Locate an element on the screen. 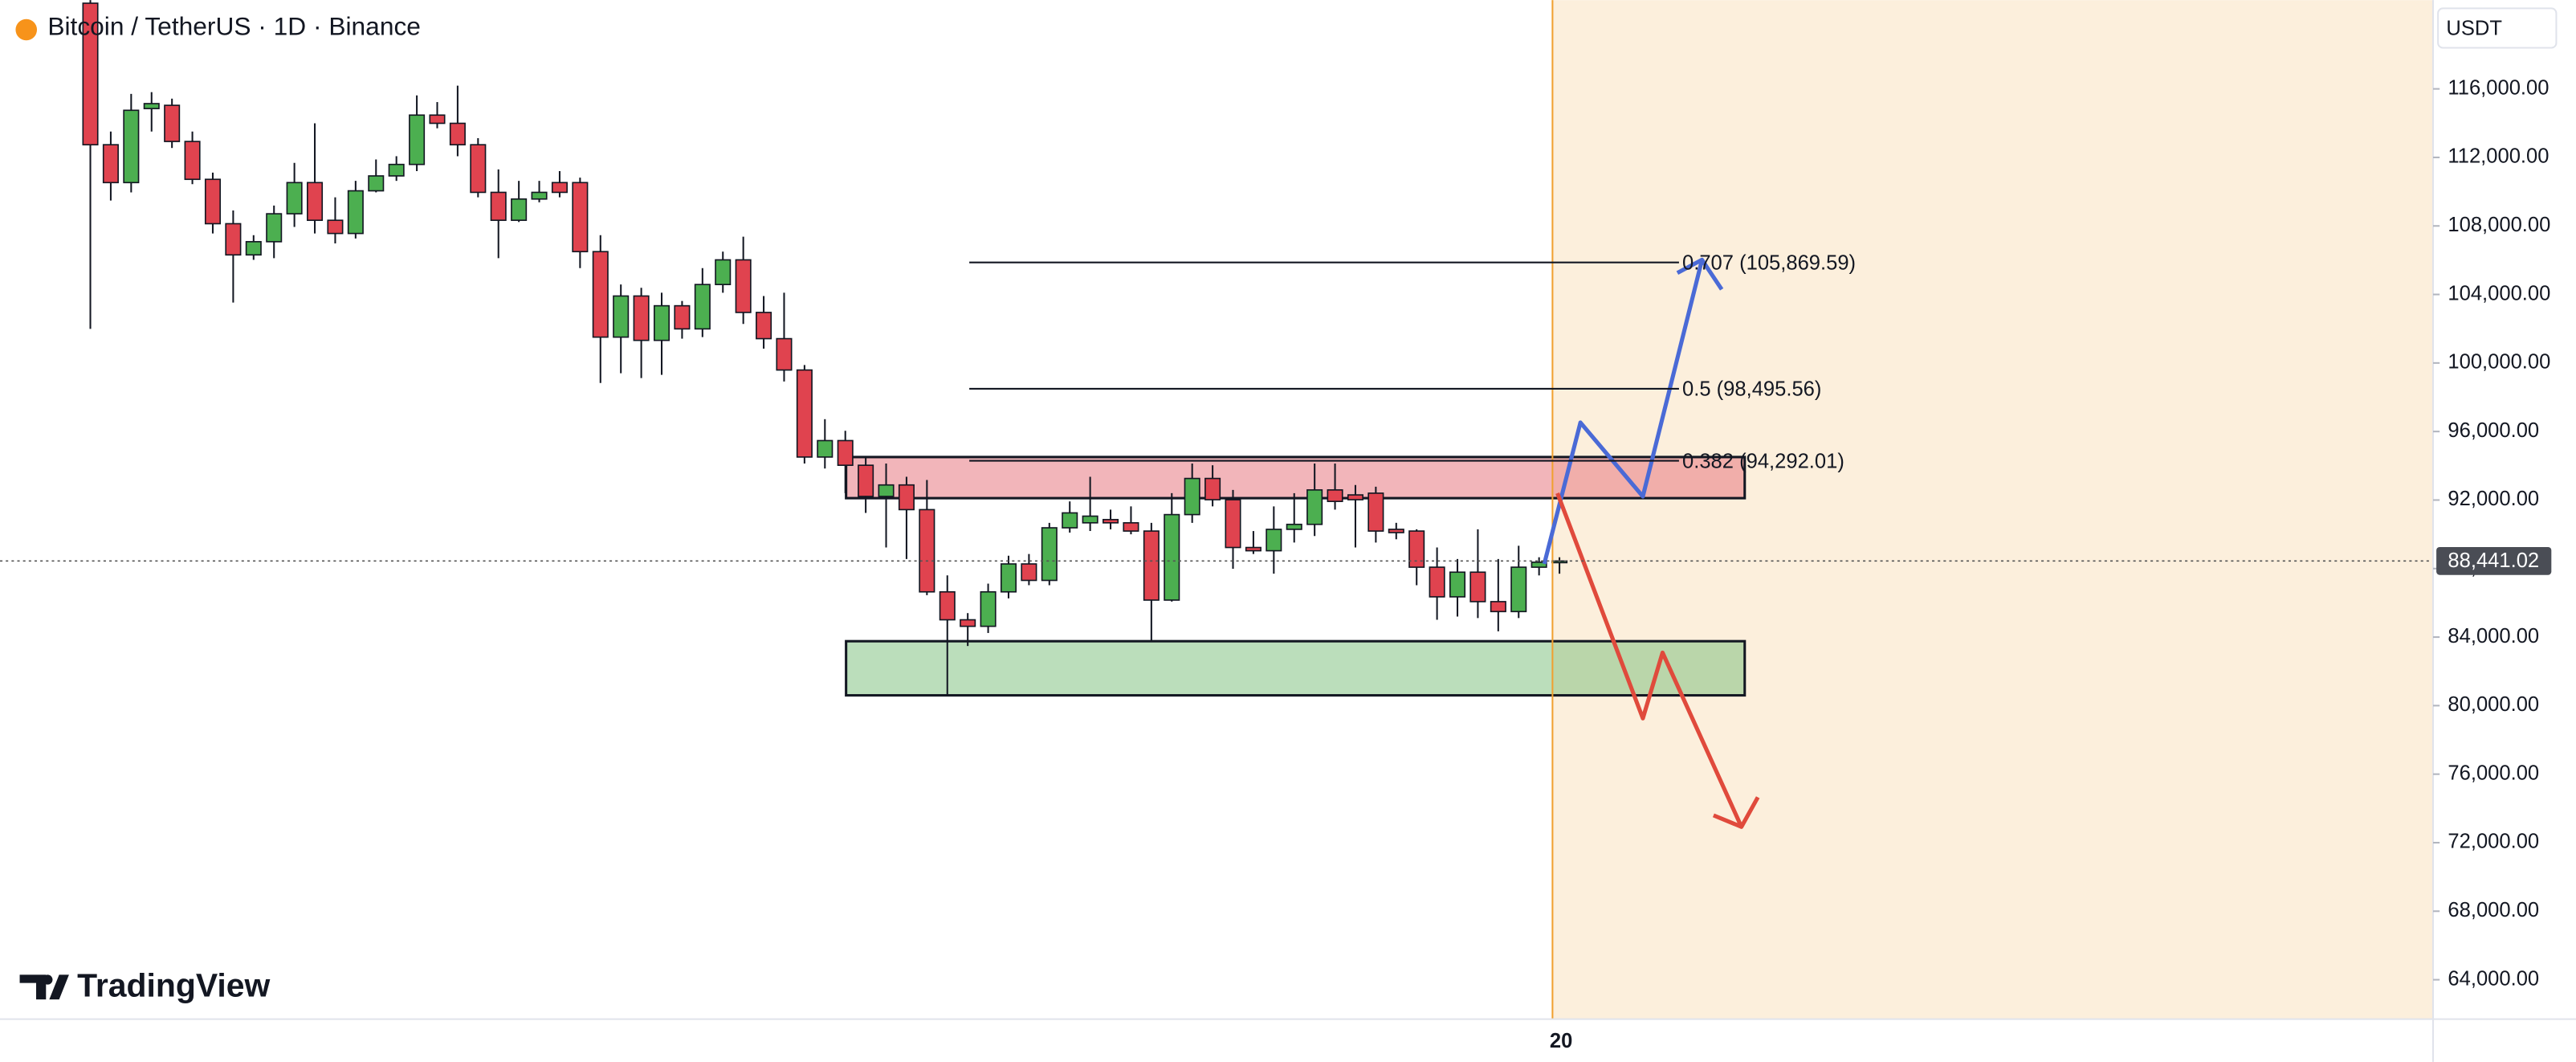 Image resolution: width=2576 pixels, height=1062 pixels. y-tick-label: 112,000.00 is located at coordinates (2498, 156).